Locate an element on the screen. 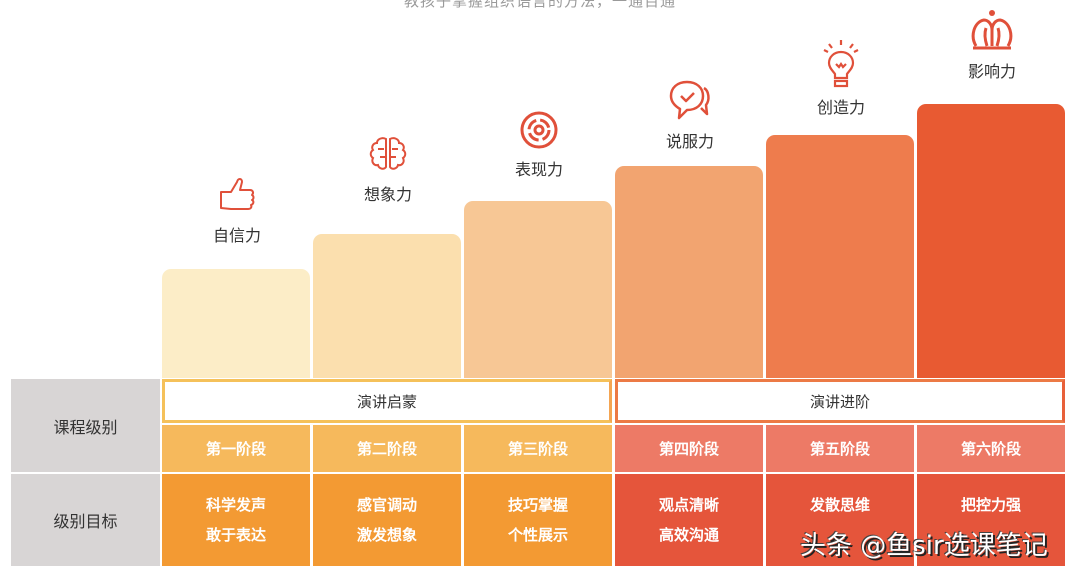 This screenshot has width=1080, height=576. skill-label: 表现力 is located at coordinates (538, 169).